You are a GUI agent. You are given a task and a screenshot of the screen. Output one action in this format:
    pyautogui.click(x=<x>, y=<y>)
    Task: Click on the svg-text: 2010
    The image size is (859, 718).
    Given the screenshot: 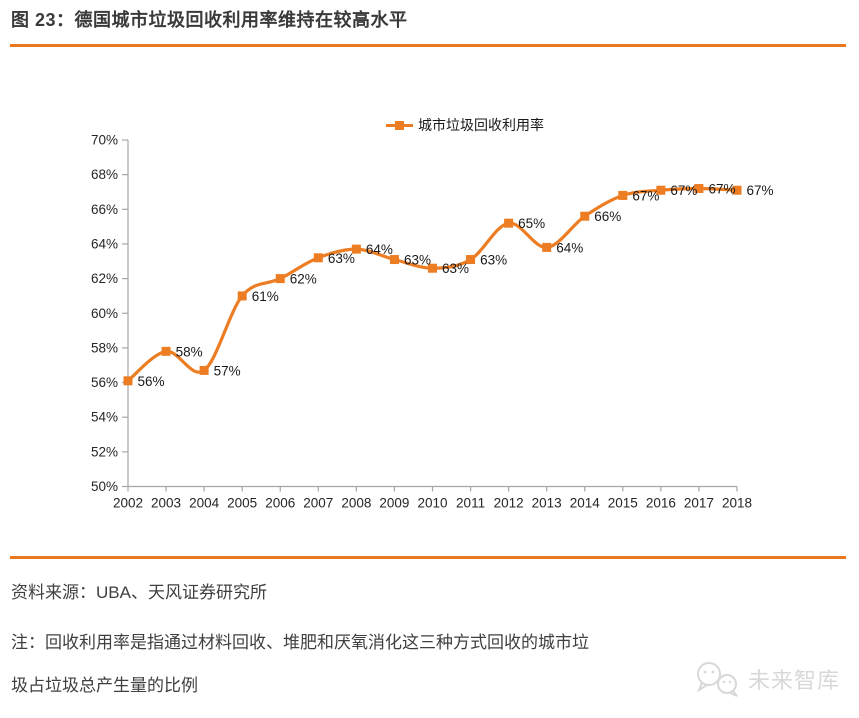 What is the action you would take?
    pyautogui.click(x=432, y=503)
    